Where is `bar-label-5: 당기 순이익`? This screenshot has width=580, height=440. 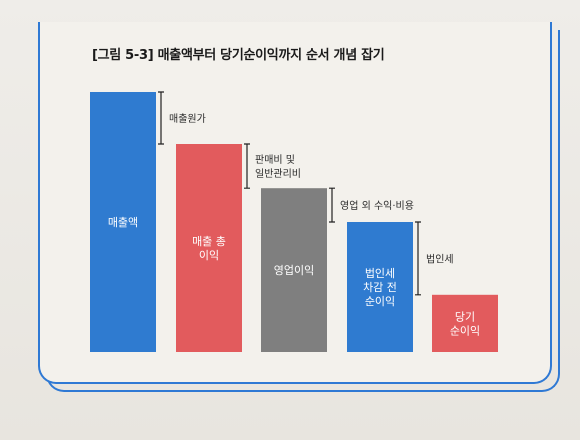
bar-label-5: 당기 순이익 is located at coordinates (465, 323).